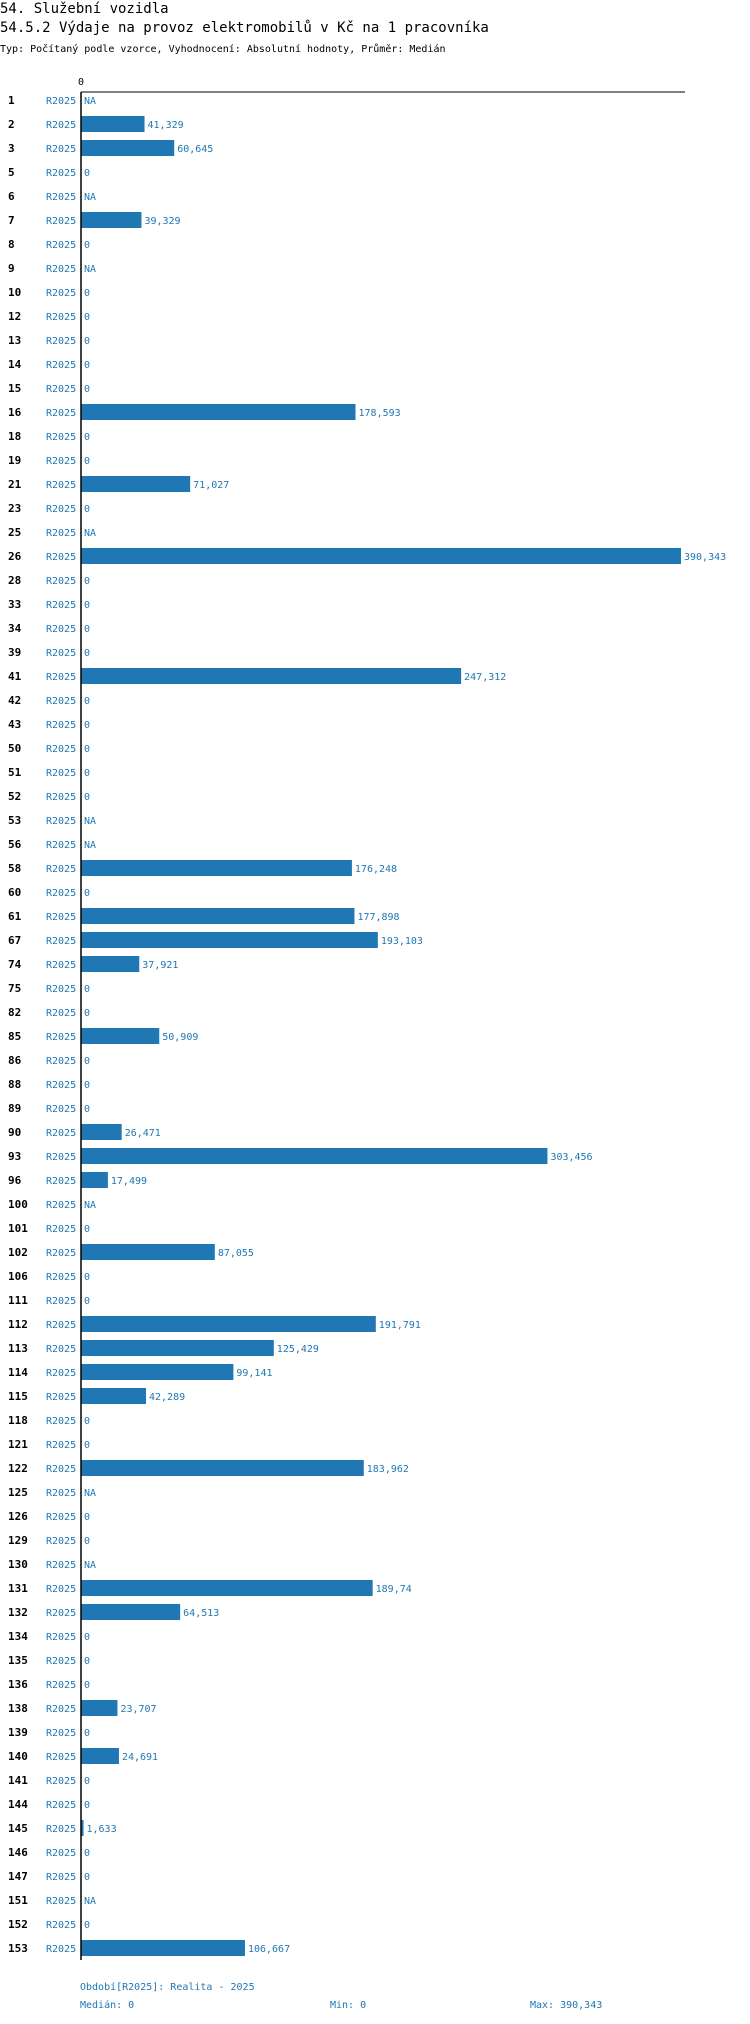 The image size is (750, 2024). Describe the element at coordinates (11, 172) in the screenshot. I see `row-id: 5` at that location.